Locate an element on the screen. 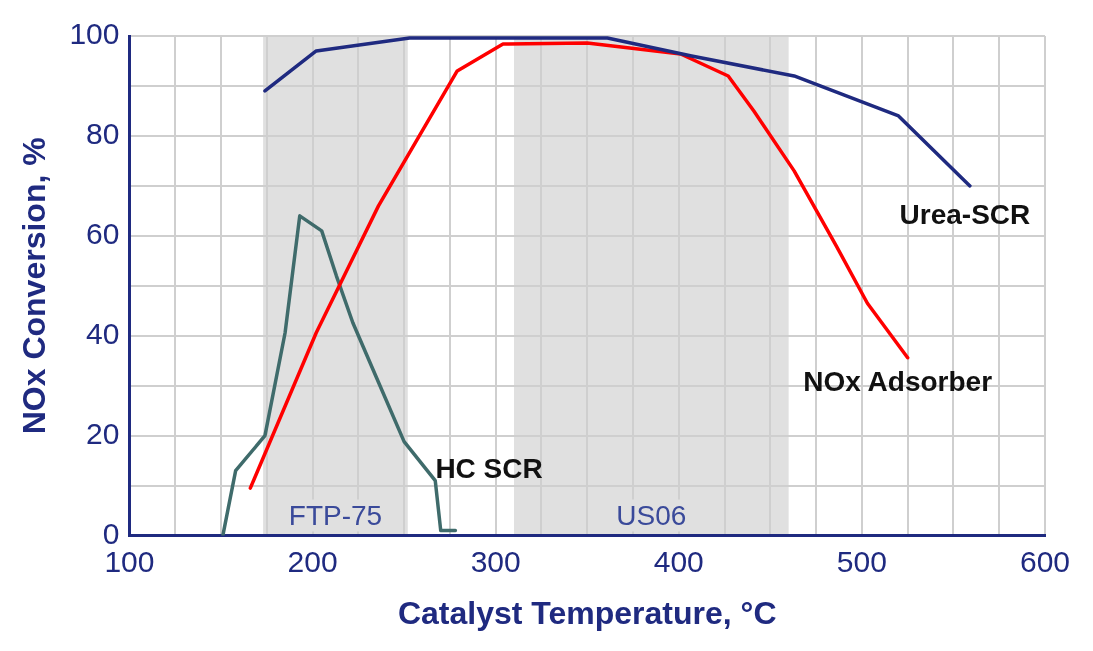 The height and width of the screenshot is (651, 1093). x-tick-label: 600 is located at coordinates (1045, 561).